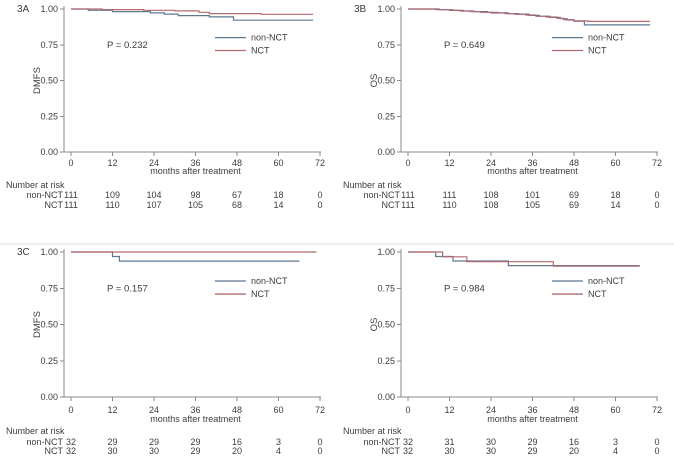 The width and height of the screenshot is (674, 465). What do you see at coordinates (360, 9) in the screenshot?
I see `panel-label: 3B` at bounding box center [360, 9].